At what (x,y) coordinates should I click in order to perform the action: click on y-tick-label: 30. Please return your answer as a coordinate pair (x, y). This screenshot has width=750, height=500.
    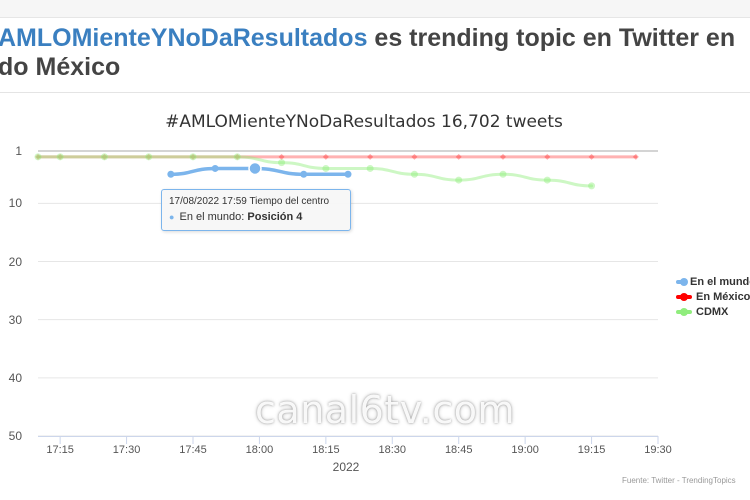
    Looking at the image, I should click on (15, 319).